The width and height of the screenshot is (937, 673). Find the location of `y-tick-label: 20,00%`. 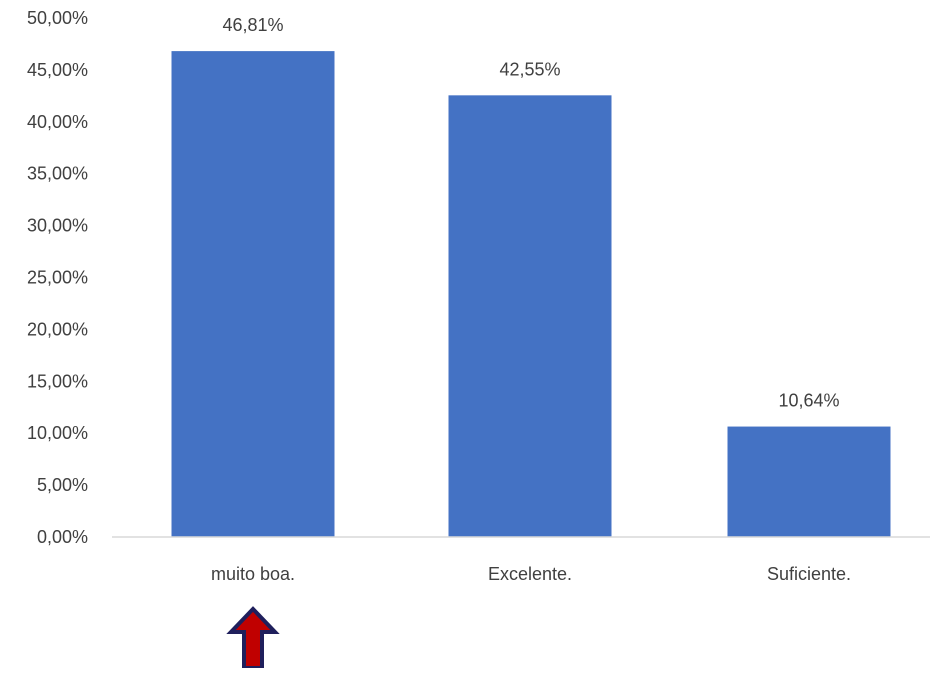

y-tick-label: 20,00% is located at coordinates (57, 329).